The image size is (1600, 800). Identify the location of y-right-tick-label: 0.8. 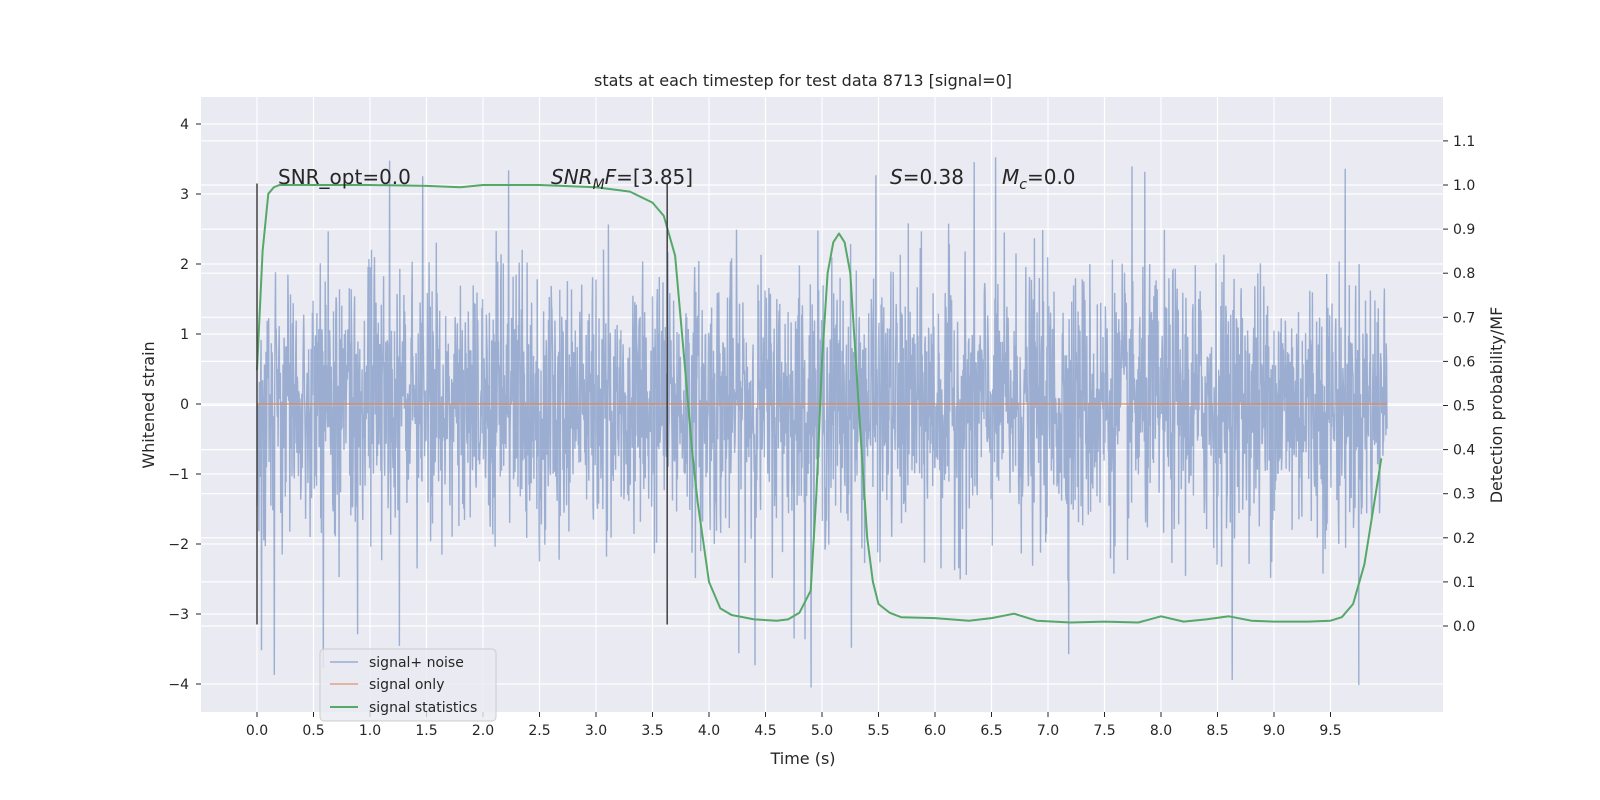
(1464, 274).